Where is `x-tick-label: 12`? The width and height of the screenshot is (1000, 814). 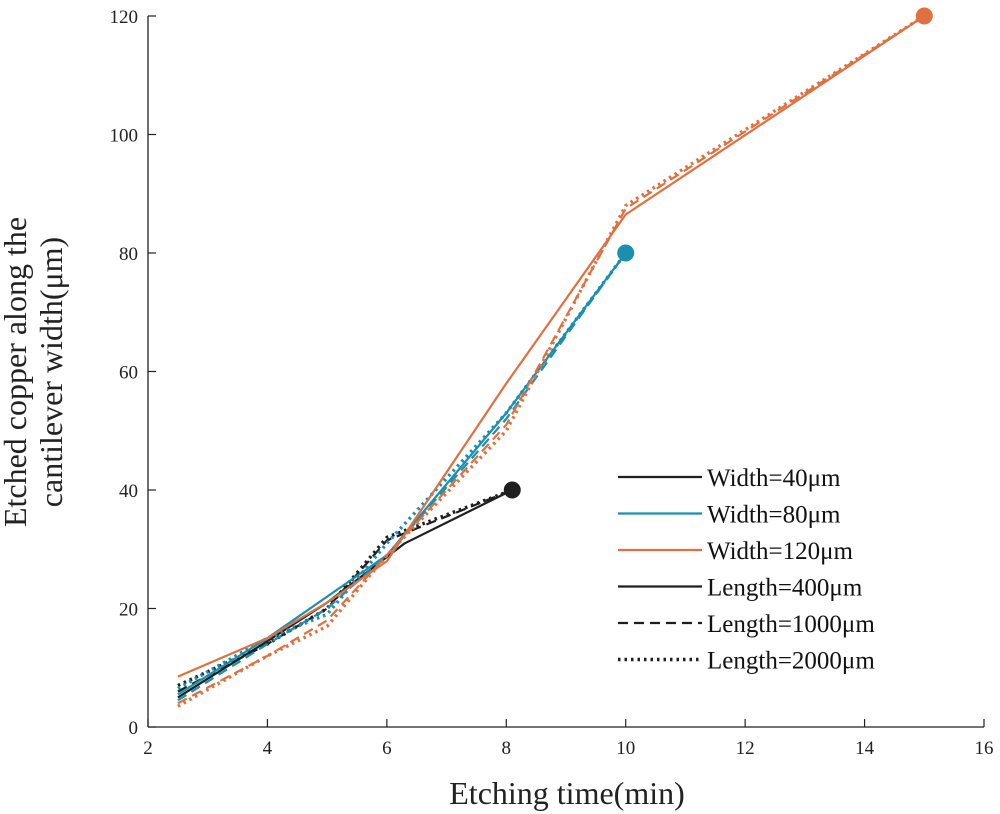 x-tick-label: 12 is located at coordinates (745, 748).